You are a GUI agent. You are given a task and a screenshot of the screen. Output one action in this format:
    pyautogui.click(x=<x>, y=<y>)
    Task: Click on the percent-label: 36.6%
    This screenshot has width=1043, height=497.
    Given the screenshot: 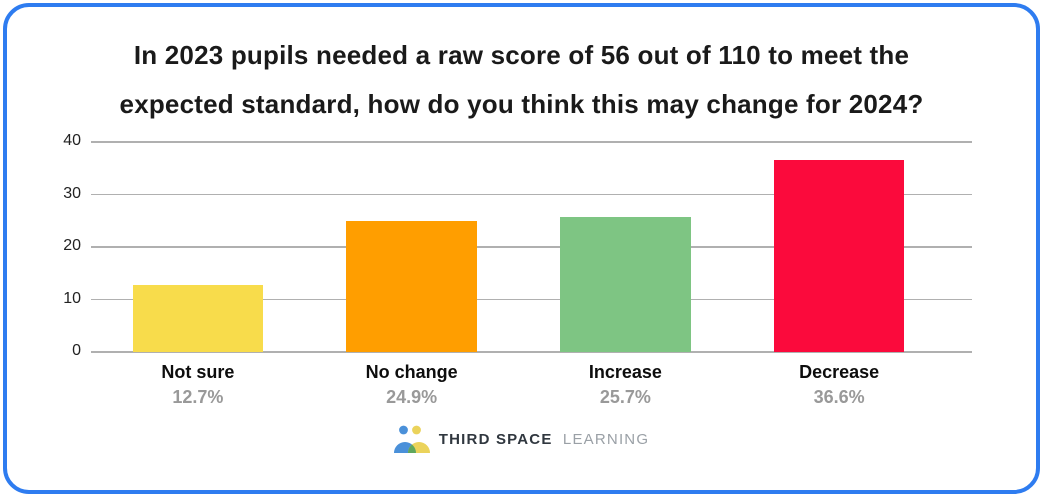 What is the action you would take?
    pyautogui.click(x=839, y=397)
    